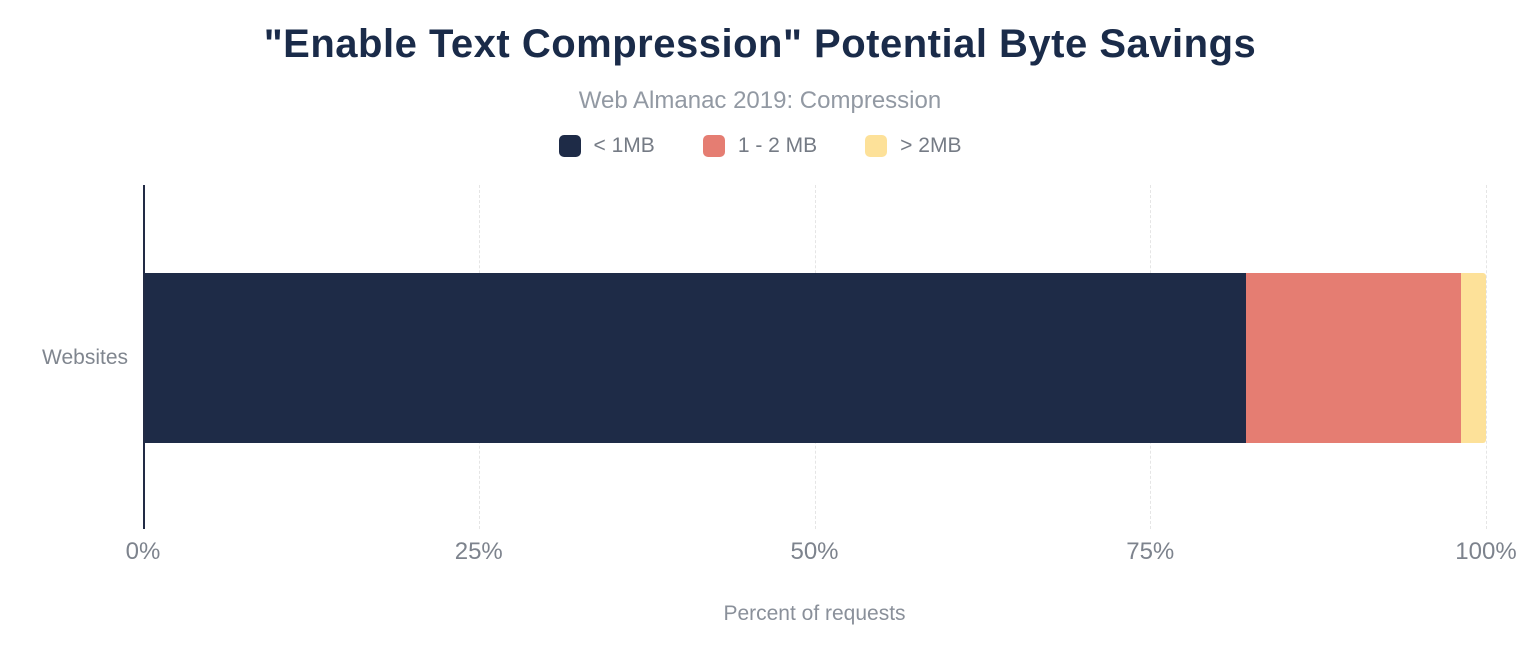  I want to click on legend-label: < 1MB, so click(624, 145).